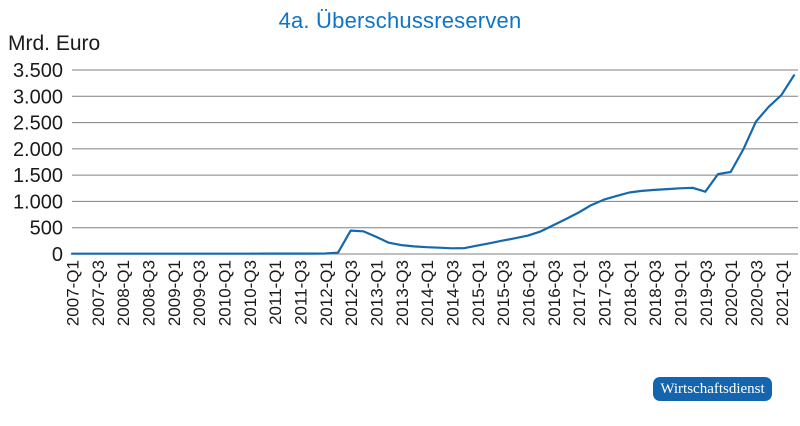 Image resolution: width=800 pixels, height=426 pixels. What do you see at coordinates (630, 293) in the screenshot?
I see `x-tick-label: 2018-Q1` at bounding box center [630, 293].